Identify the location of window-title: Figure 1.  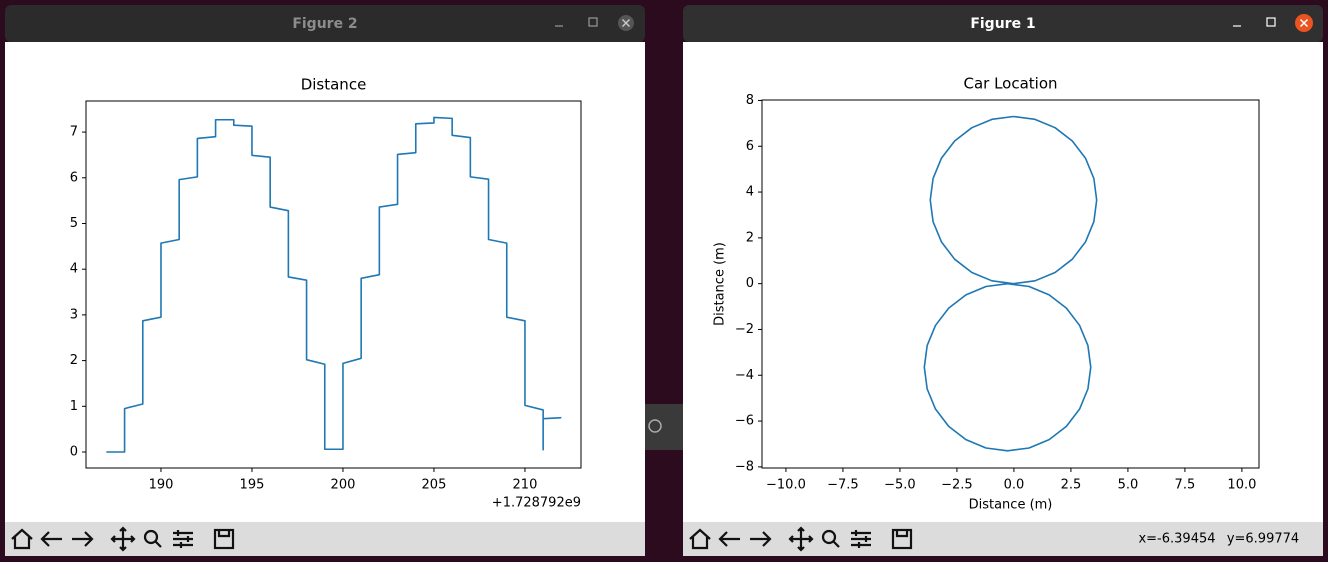
(1002, 24).